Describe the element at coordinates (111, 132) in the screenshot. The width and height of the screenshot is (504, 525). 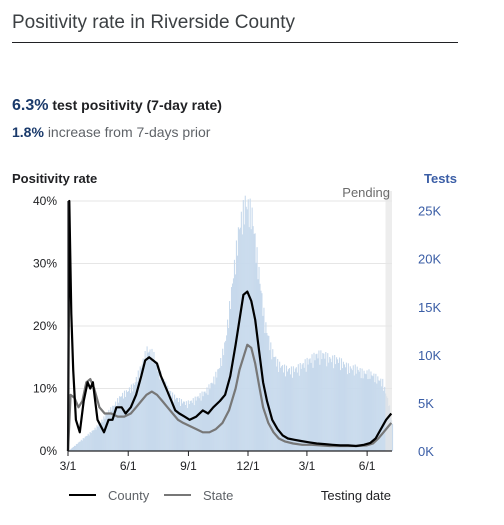
I see `change-summary: 1.8% increase from 7-days prior` at that location.